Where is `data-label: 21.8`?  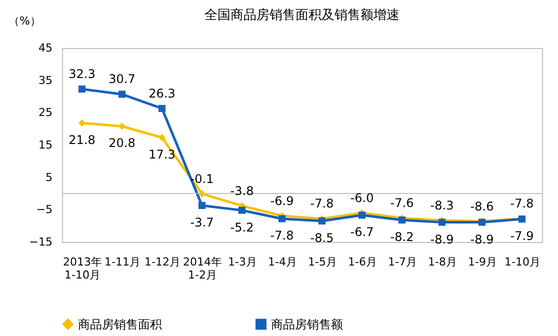 data-label: 21.8 is located at coordinates (82, 140).